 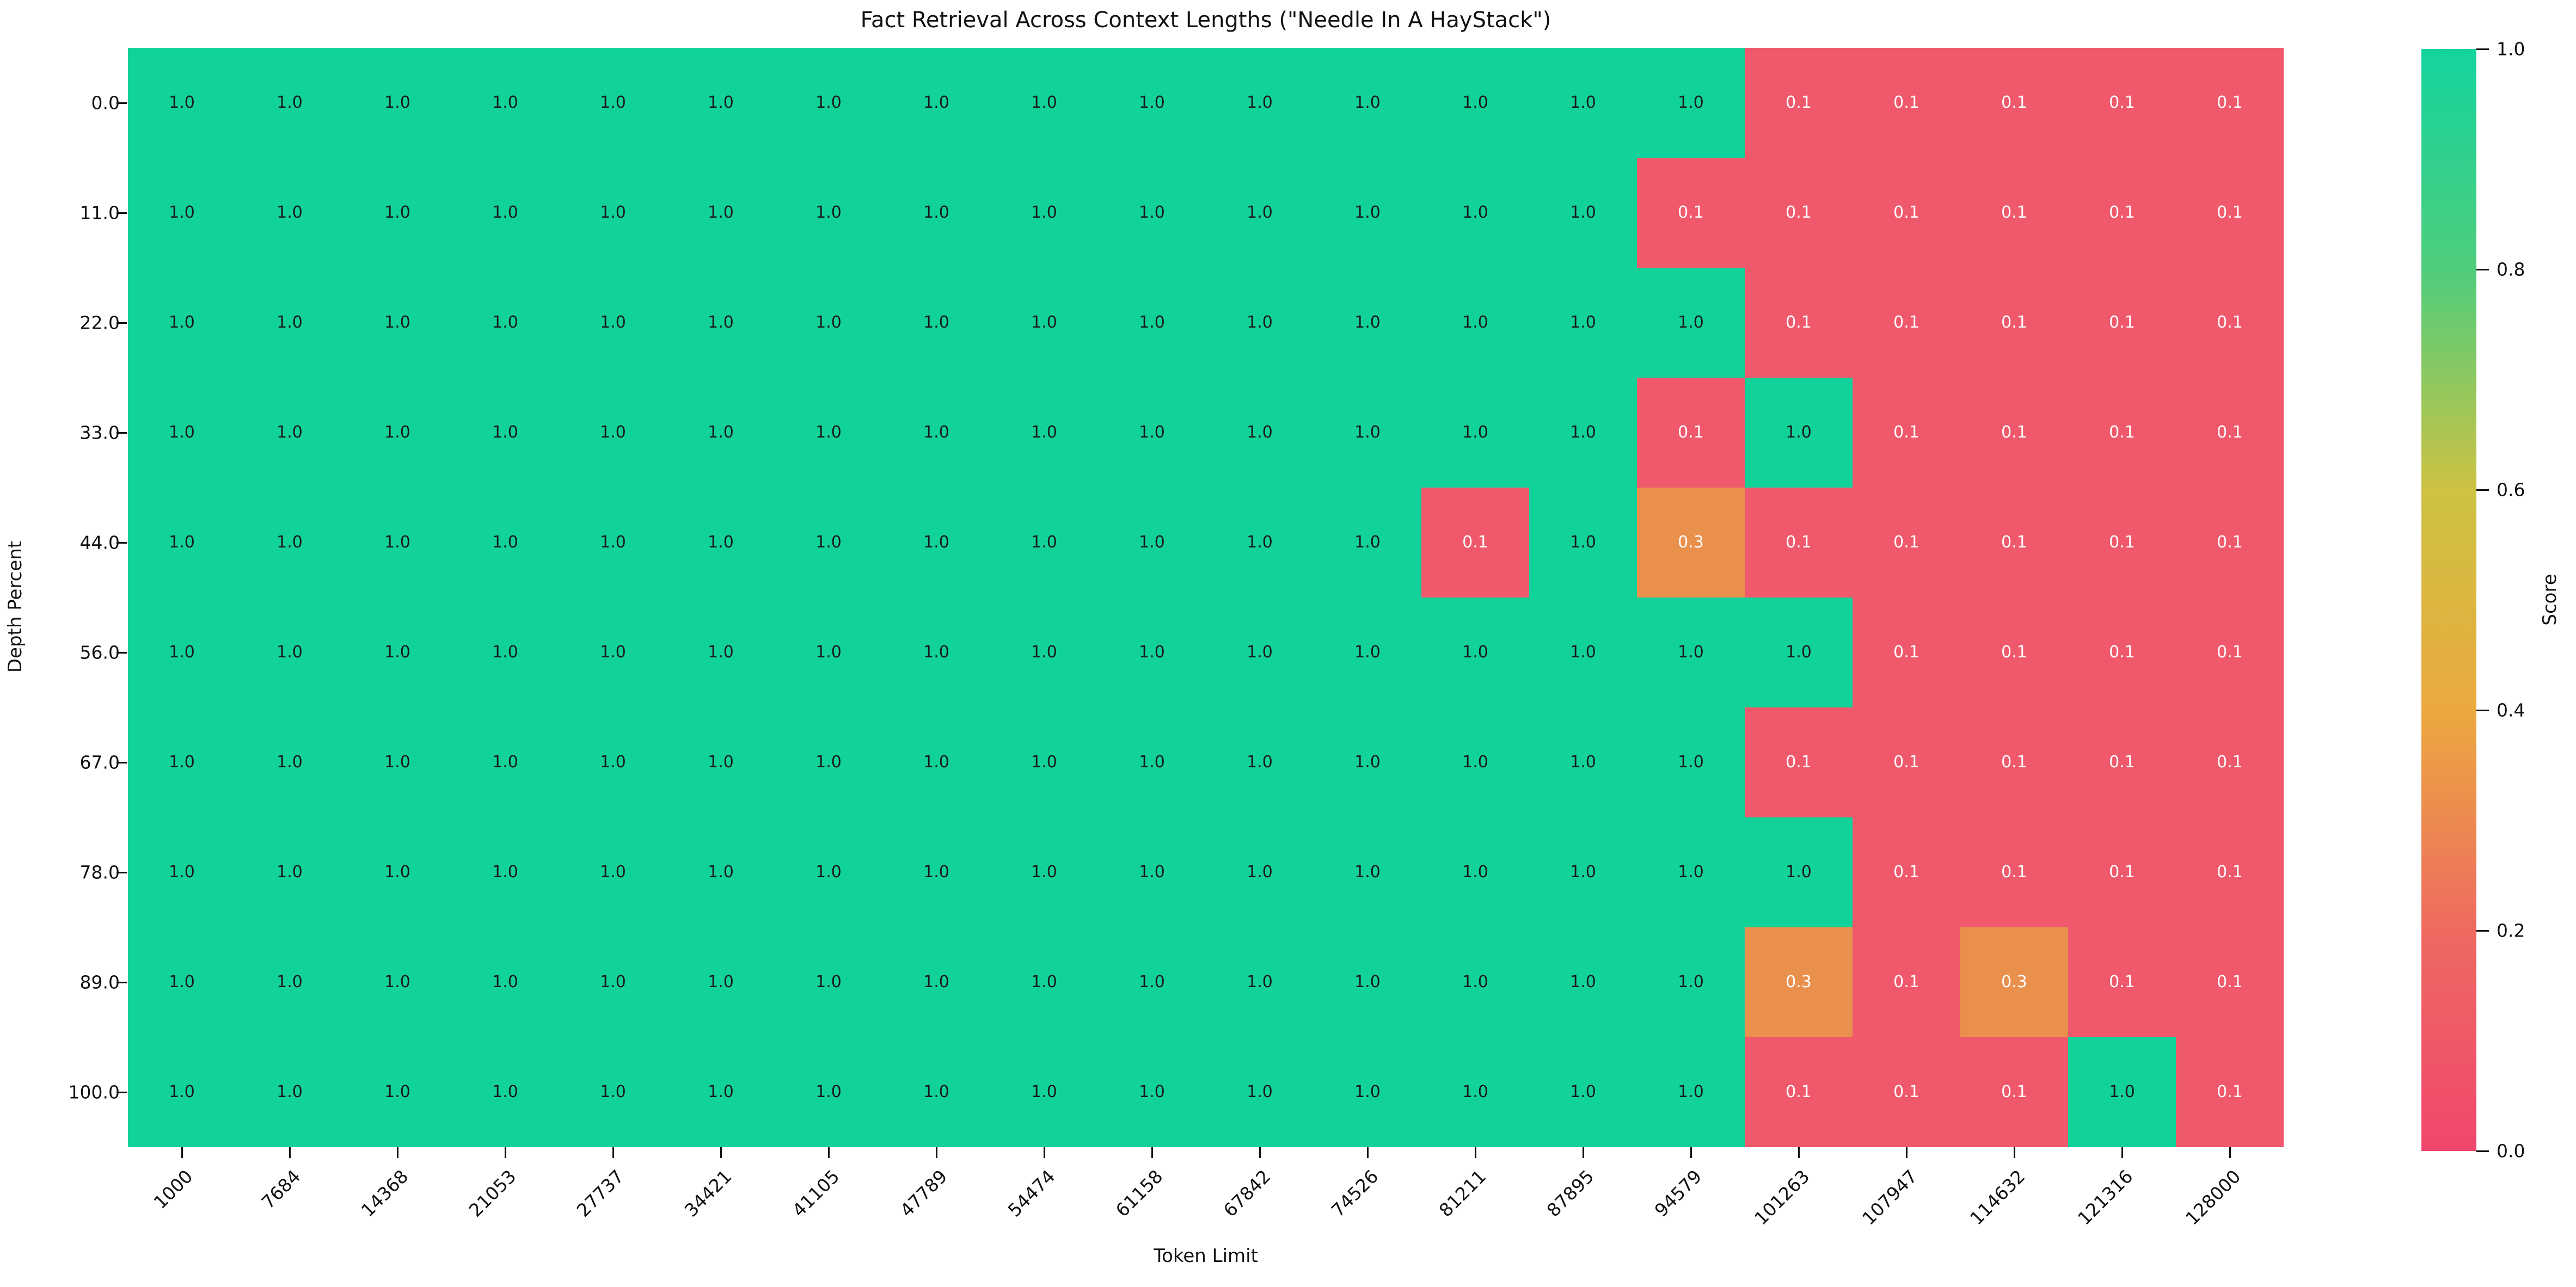 I want to click on x-tick-label: 128000, so click(x=2213, y=1197).